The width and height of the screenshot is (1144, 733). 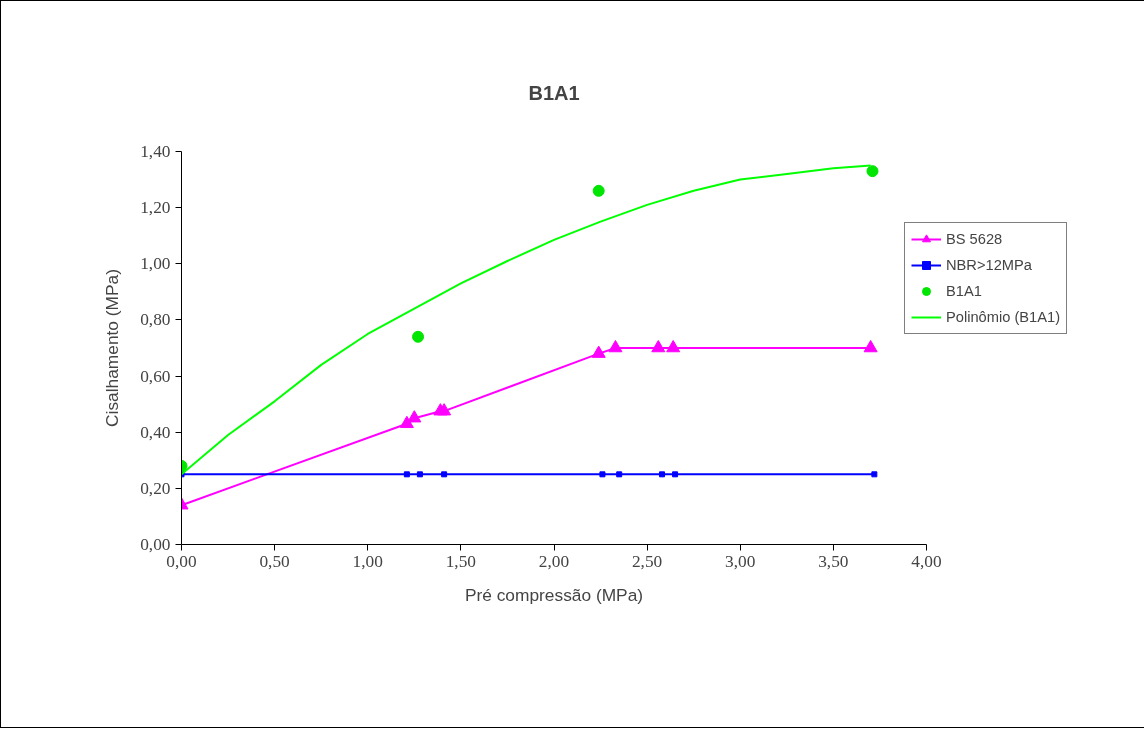 What do you see at coordinates (155, 544) in the screenshot?
I see `y-tick-label: 0,00` at bounding box center [155, 544].